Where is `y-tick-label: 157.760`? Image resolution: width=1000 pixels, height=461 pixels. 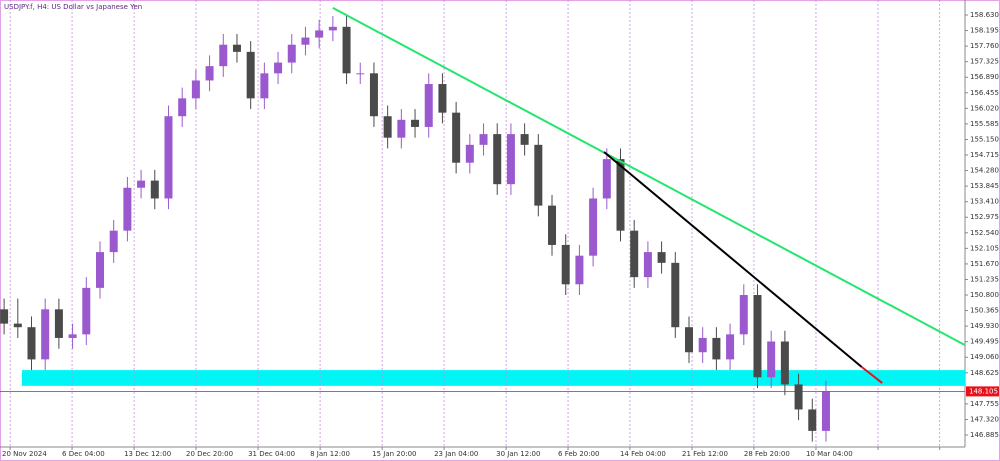 y-tick-label: 157.760 is located at coordinates (984, 46).